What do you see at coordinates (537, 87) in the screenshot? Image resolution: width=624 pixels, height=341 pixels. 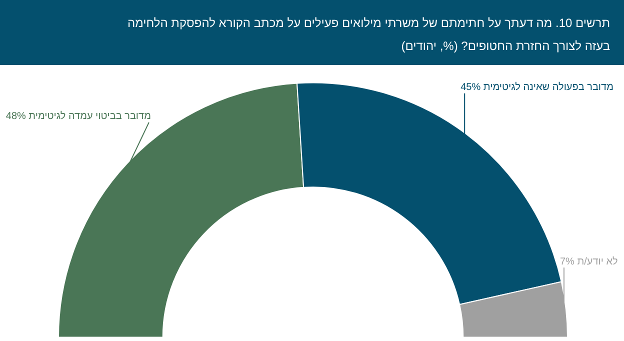 I see `slice-label: מדובר בפעולה שאינה לגיטימית 45%` at bounding box center [537, 87].